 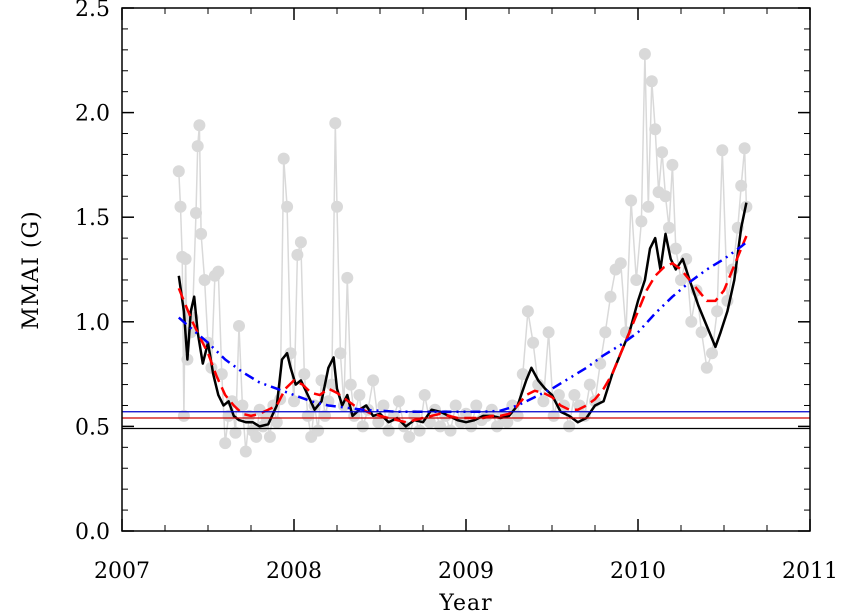 I want to click on x-tick-label: 2011, so click(x=810, y=571).